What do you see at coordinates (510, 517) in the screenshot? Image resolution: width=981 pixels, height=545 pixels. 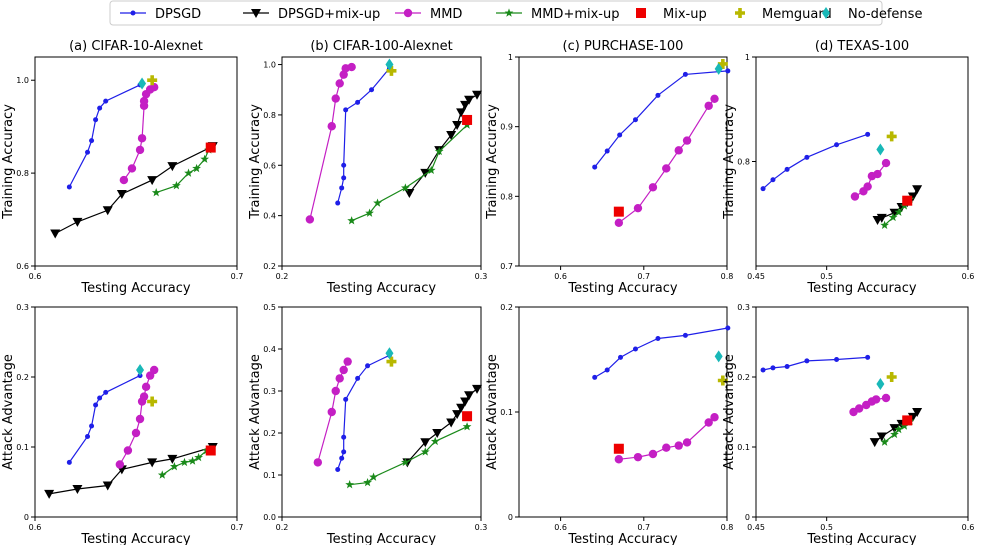 I see `y-tick-label: 0` at bounding box center [510, 517].